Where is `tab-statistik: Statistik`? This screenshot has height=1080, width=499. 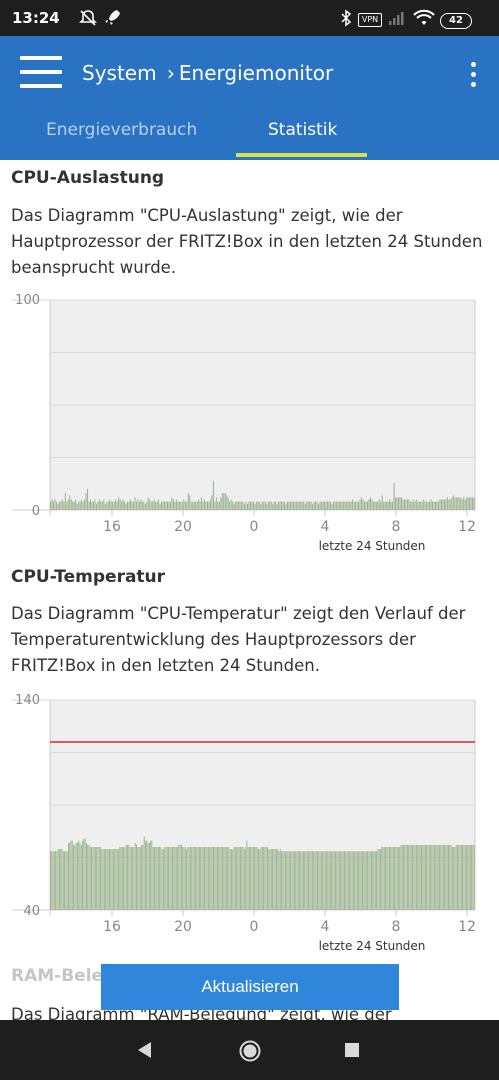 tab-statistik: Statistik is located at coordinates (303, 130).